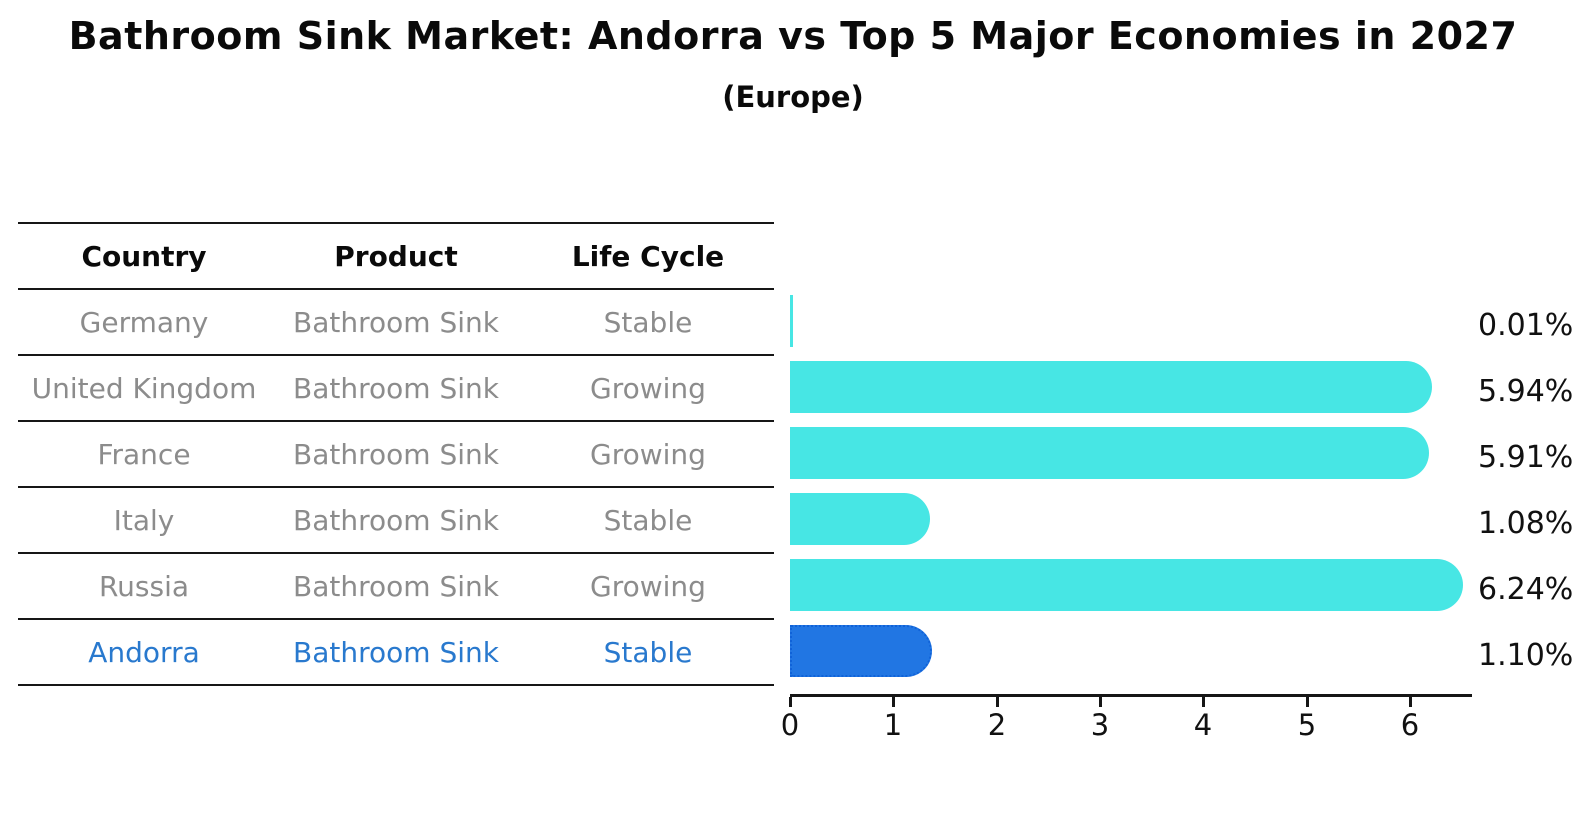  Describe the element at coordinates (861, 651) in the screenshot. I see `bar-andorra` at that location.